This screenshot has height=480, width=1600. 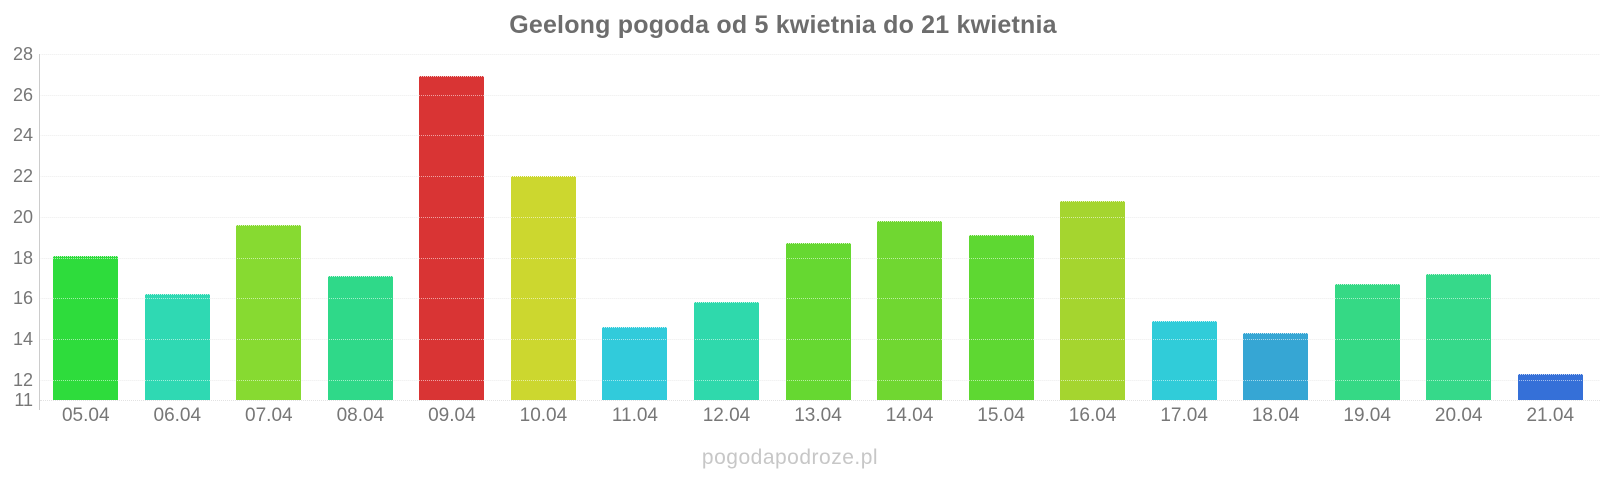 What do you see at coordinates (635, 415) in the screenshot?
I see `x-tick-label-11.04: 11.04` at bounding box center [635, 415].